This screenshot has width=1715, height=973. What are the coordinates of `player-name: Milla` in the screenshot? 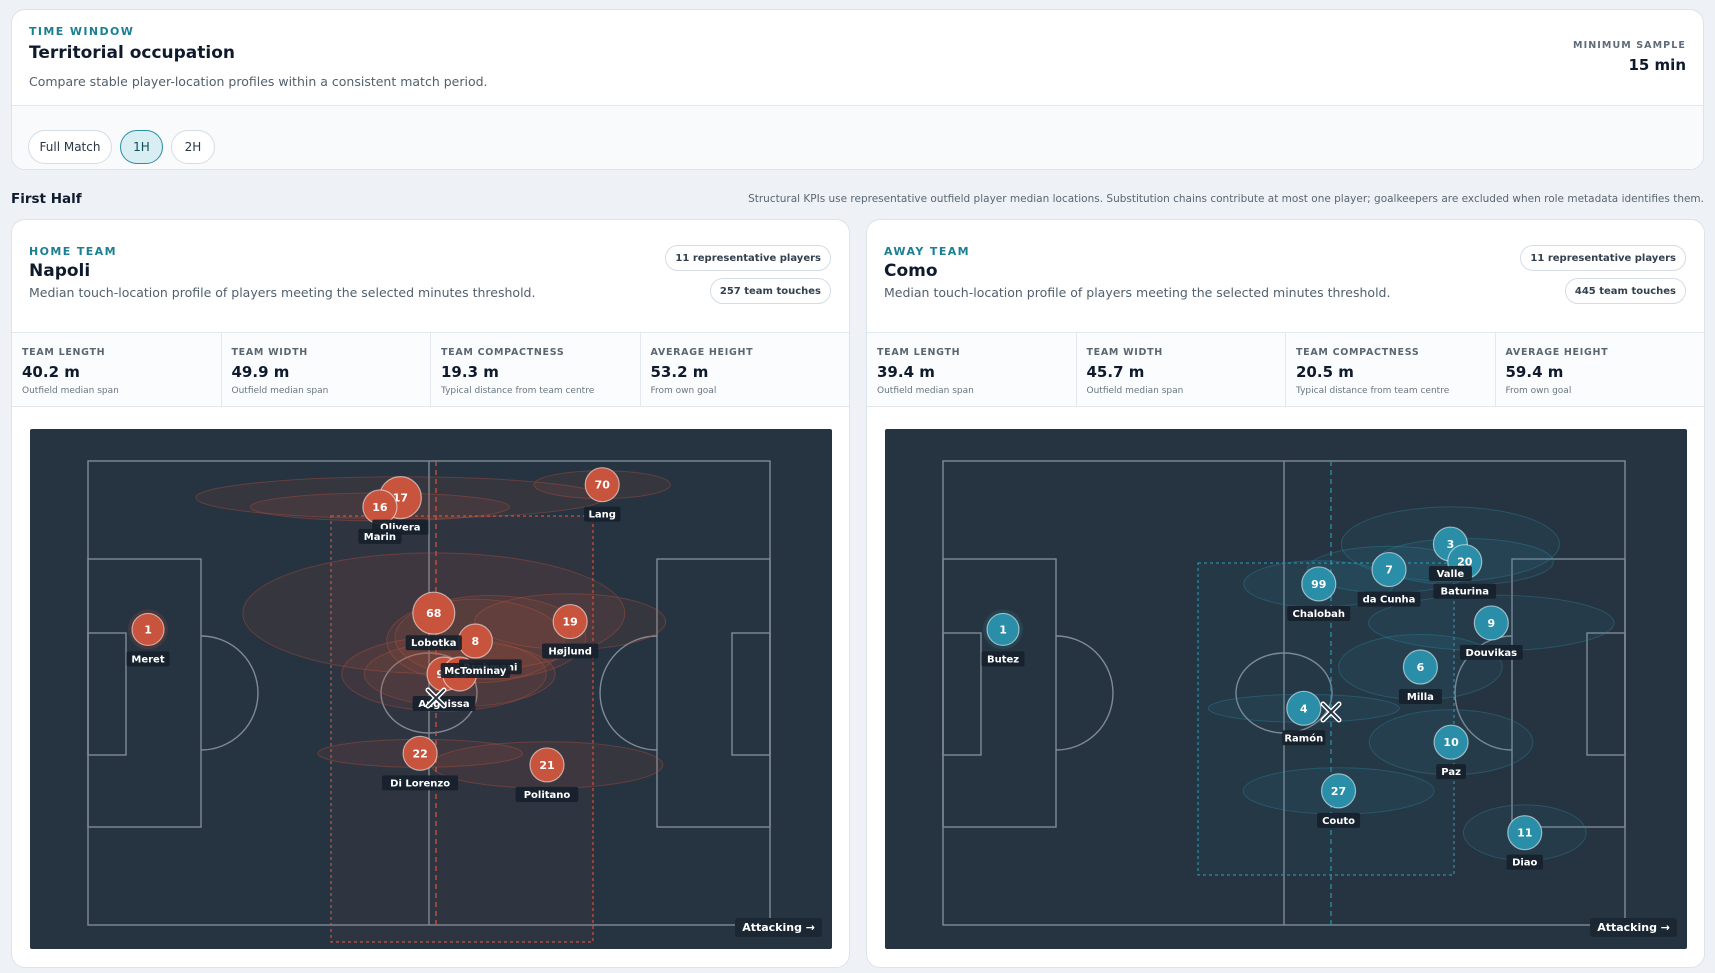 It's located at (1420, 697).